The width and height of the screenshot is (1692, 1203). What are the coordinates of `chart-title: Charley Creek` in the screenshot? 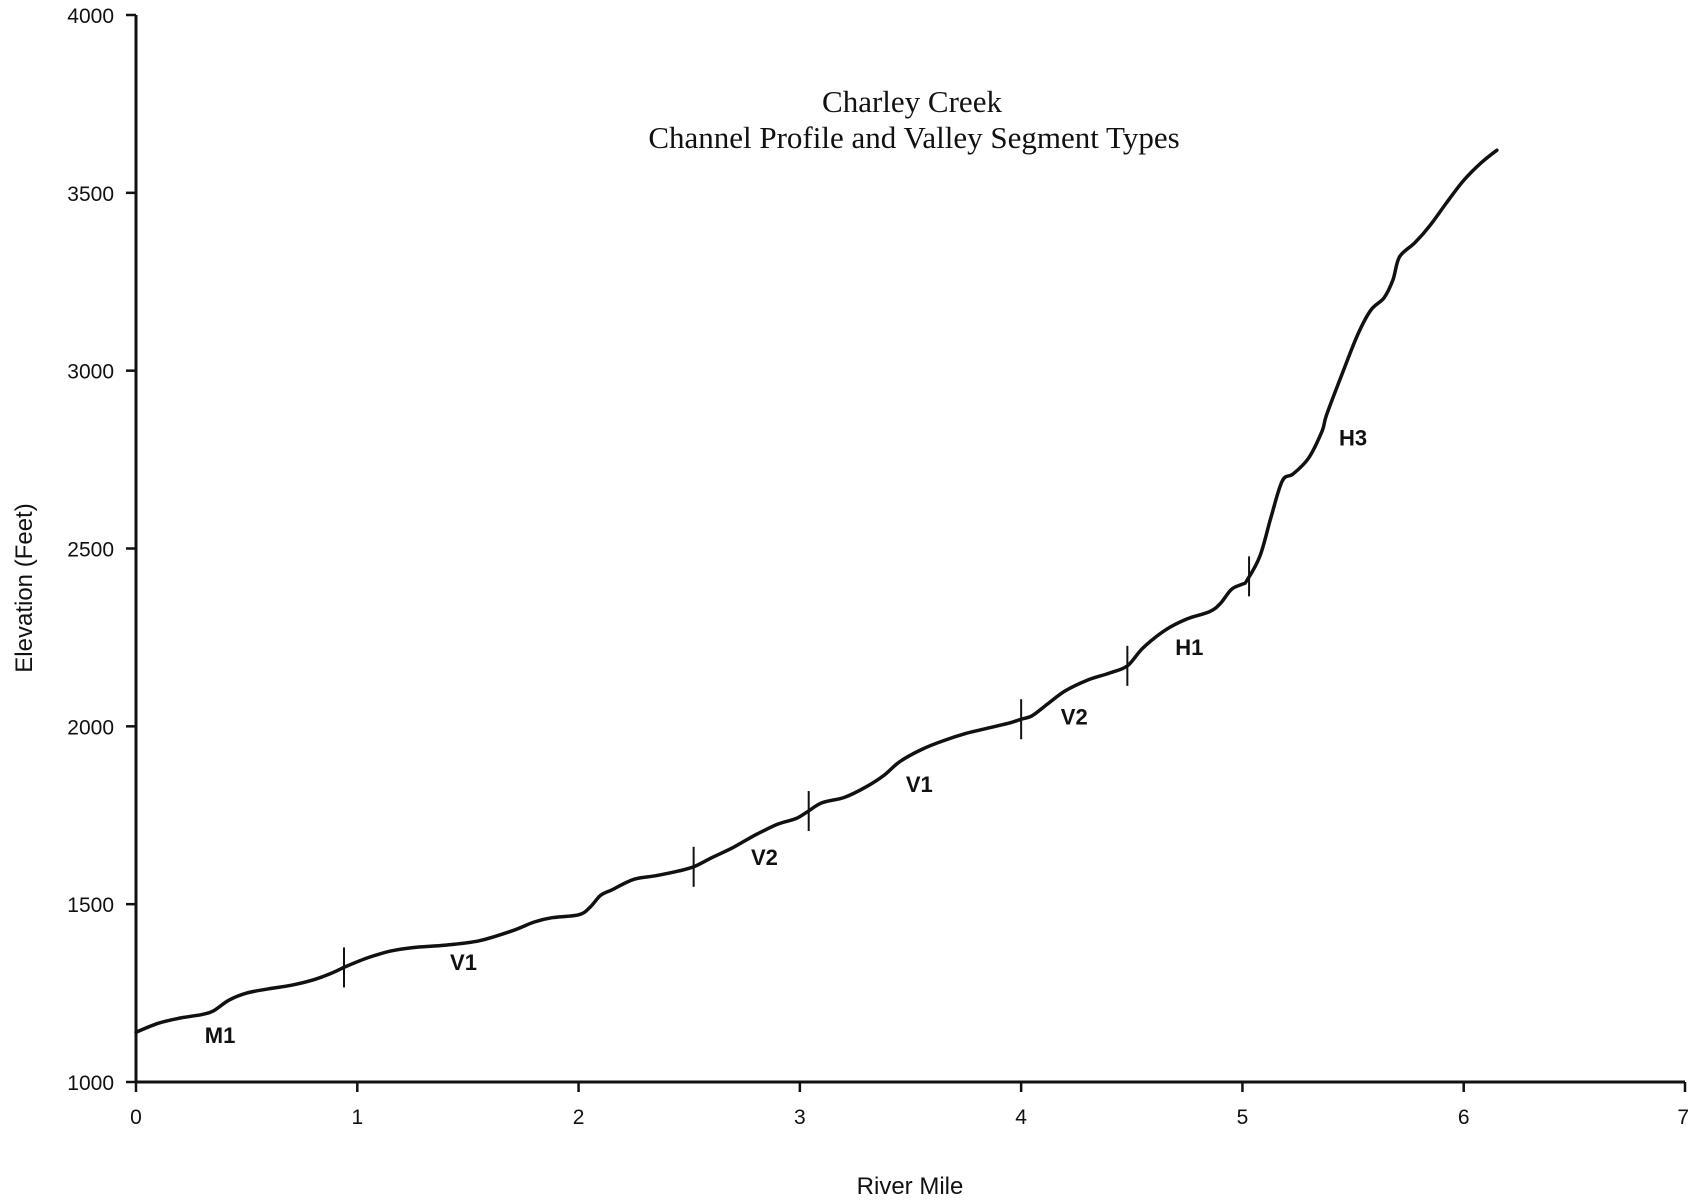 It's located at (912, 101).